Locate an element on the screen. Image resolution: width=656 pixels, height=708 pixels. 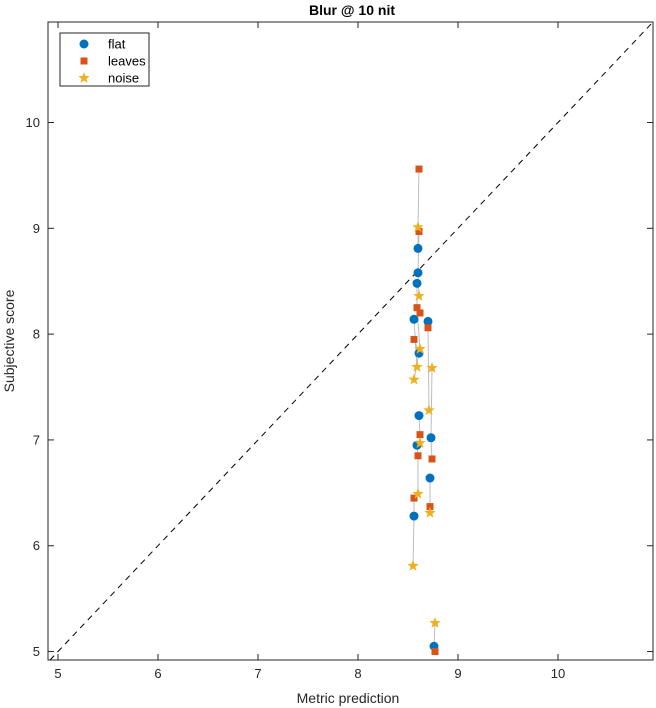
chart-title: Blur @ 10 nit is located at coordinates (352, 10).